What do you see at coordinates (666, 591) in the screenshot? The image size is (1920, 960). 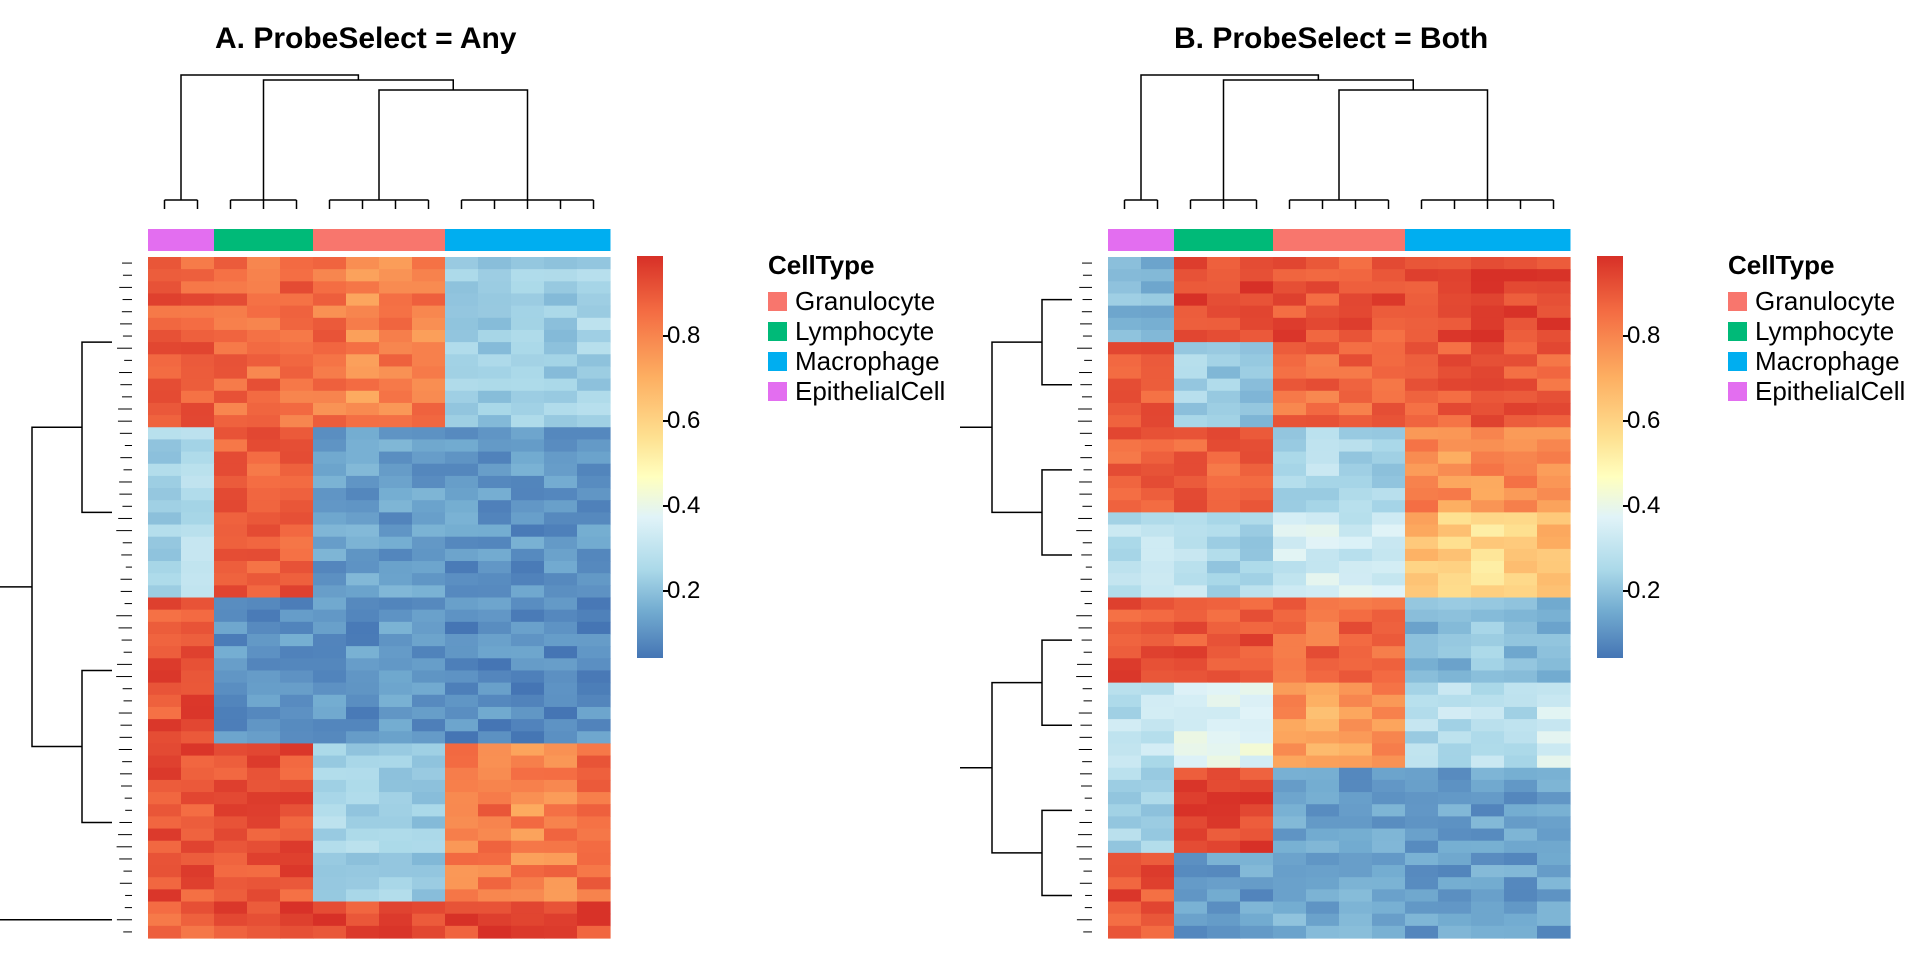 I see `colorbar-tick` at bounding box center [666, 591].